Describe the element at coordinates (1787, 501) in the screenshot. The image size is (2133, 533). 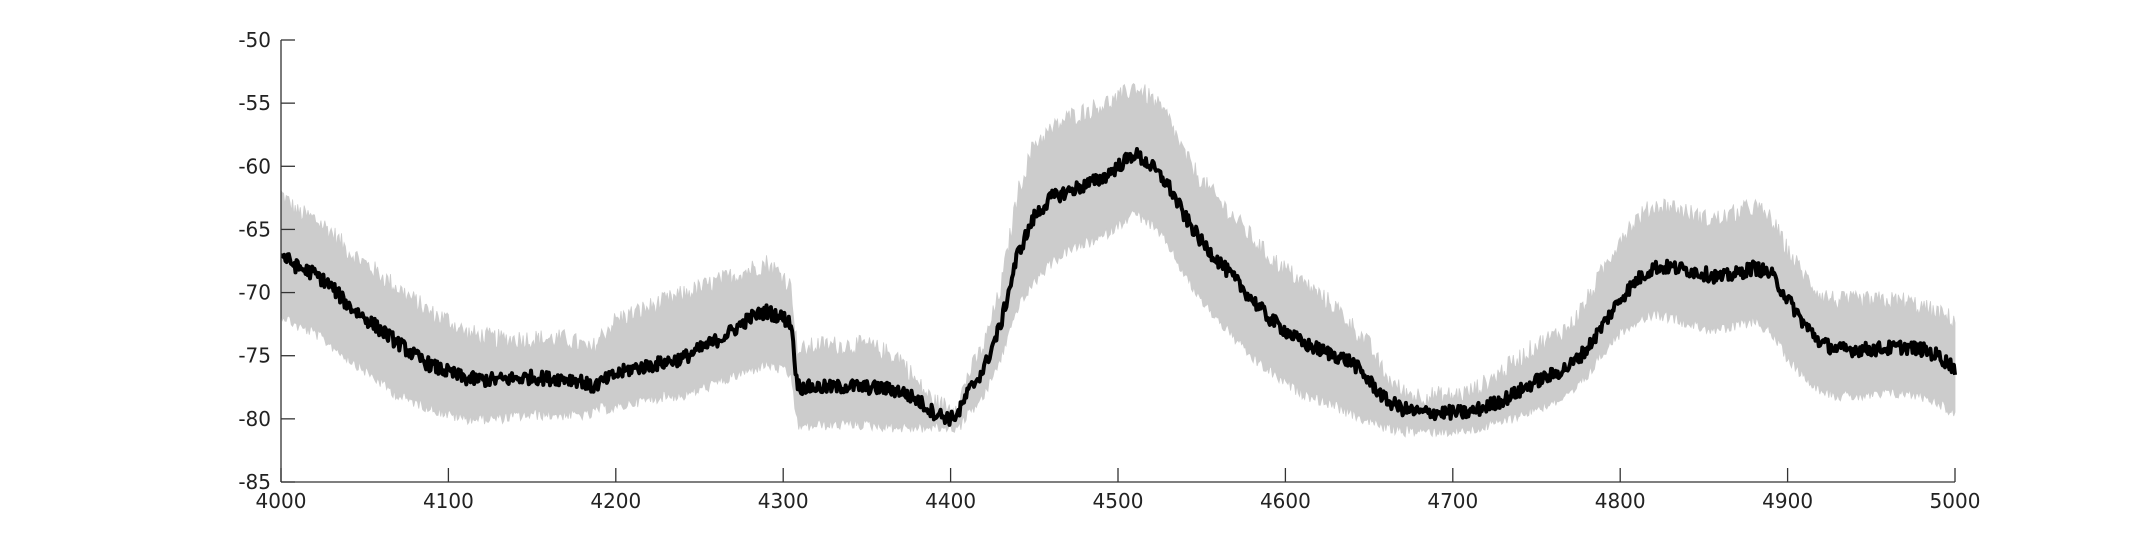
I see `x-tick-label: 4900` at that location.